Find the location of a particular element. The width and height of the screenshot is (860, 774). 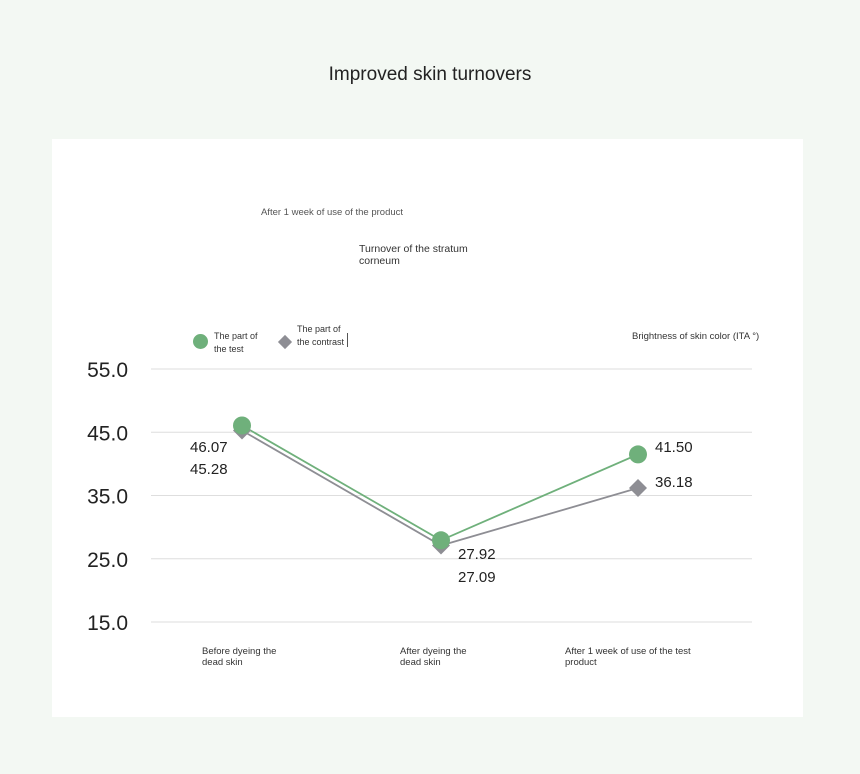

series-line-test is located at coordinates (440, 483).